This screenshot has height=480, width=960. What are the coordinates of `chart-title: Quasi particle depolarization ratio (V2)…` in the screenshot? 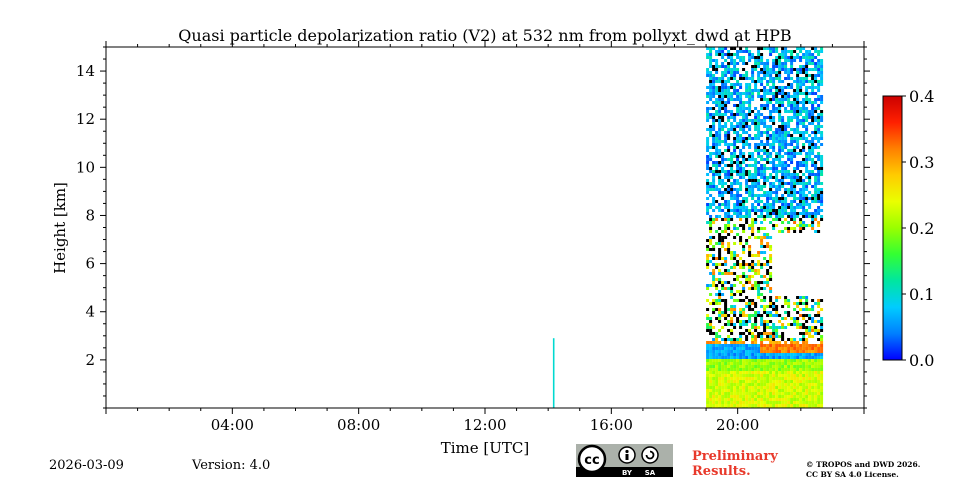 It's located at (484, 35).